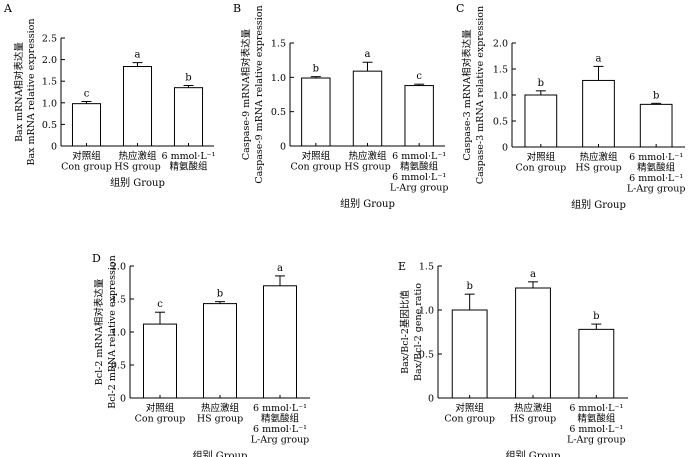 This screenshot has height=457, width=700. What do you see at coordinates (402, 266) in the screenshot?
I see `panel-letter: E` at bounding box center [402, 266].